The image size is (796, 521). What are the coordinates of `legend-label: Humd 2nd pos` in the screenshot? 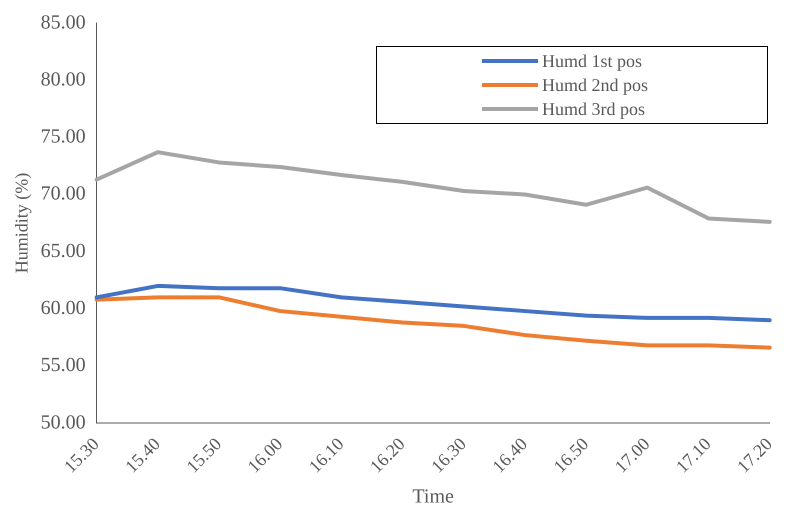 It's located at (595, 85).